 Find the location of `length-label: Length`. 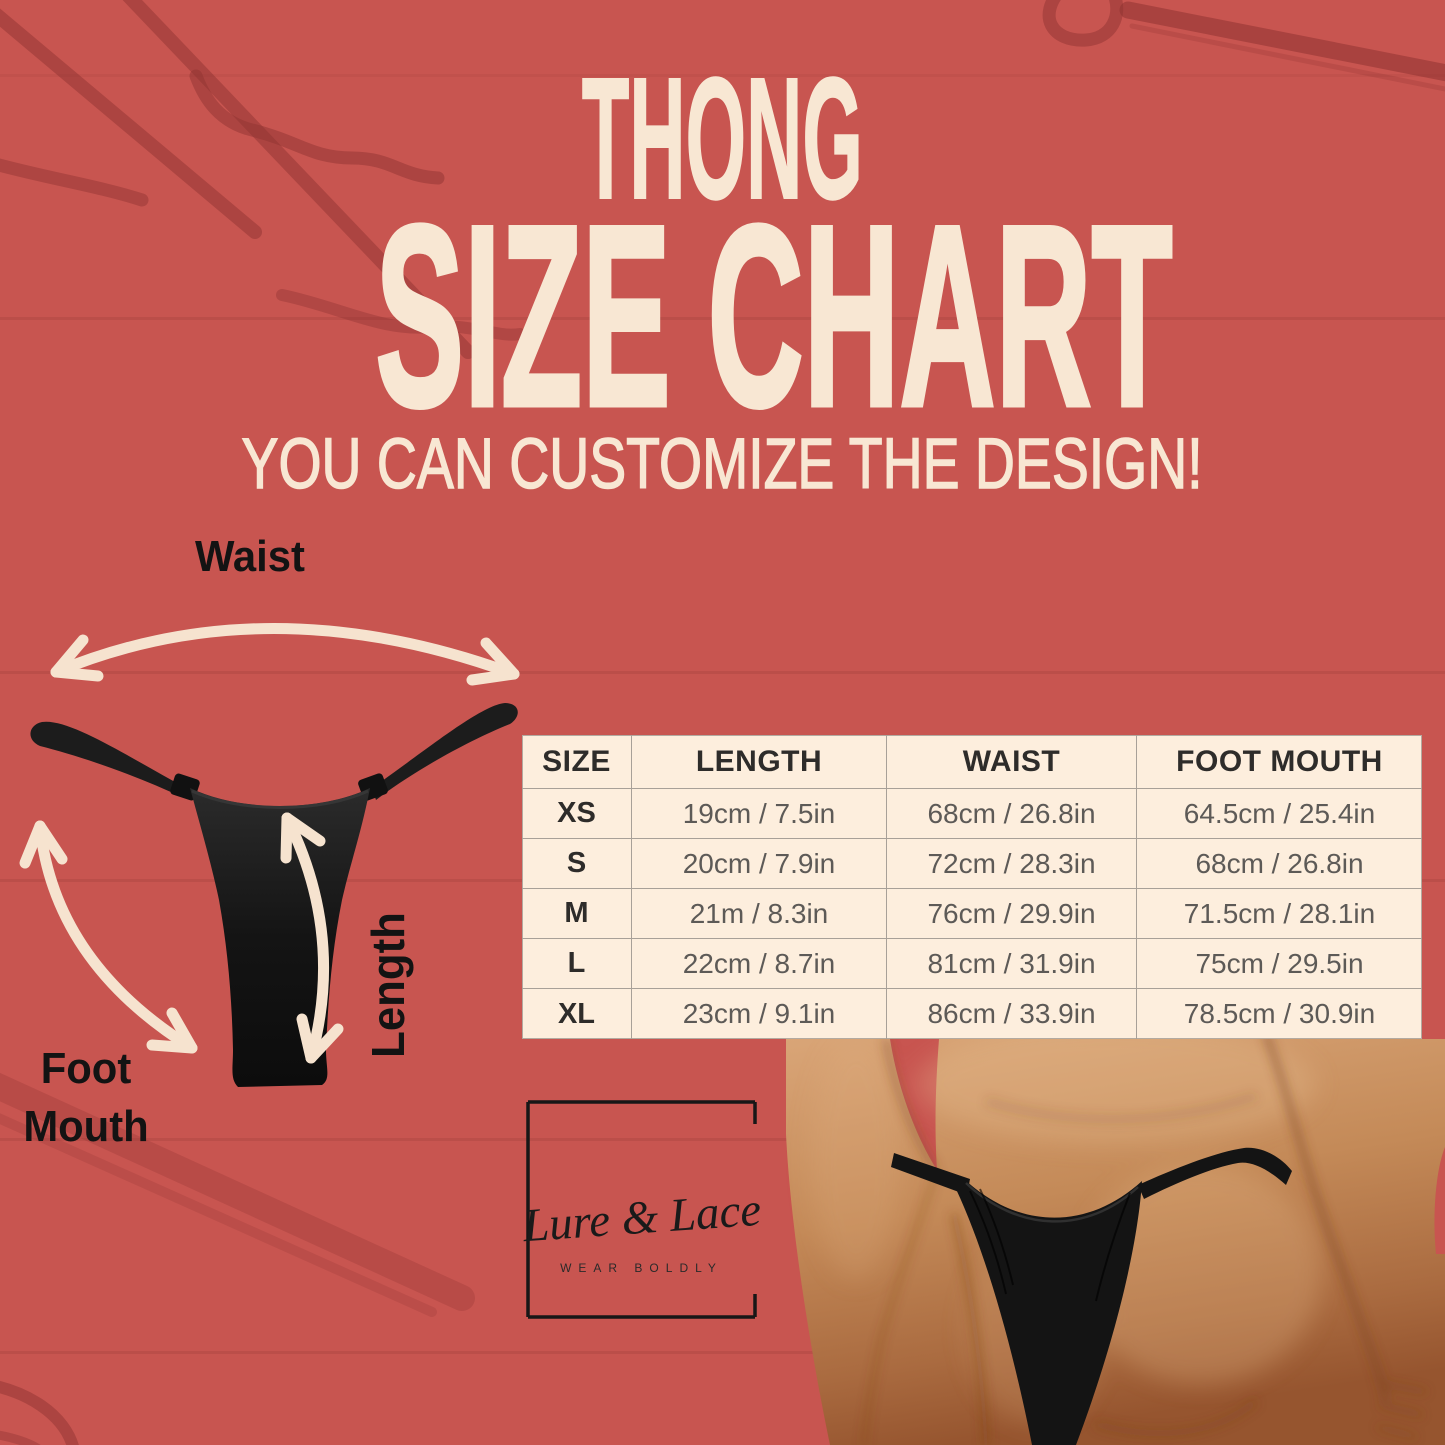

length-label: Length is located at coordinates (388, 985).